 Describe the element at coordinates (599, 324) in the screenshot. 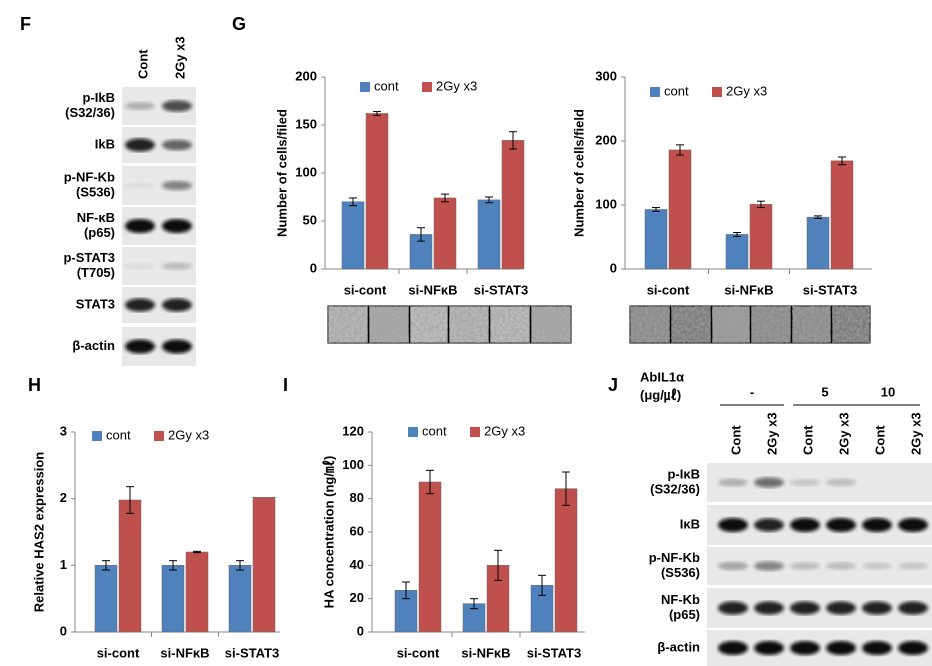

I see `micrographs` at that location.